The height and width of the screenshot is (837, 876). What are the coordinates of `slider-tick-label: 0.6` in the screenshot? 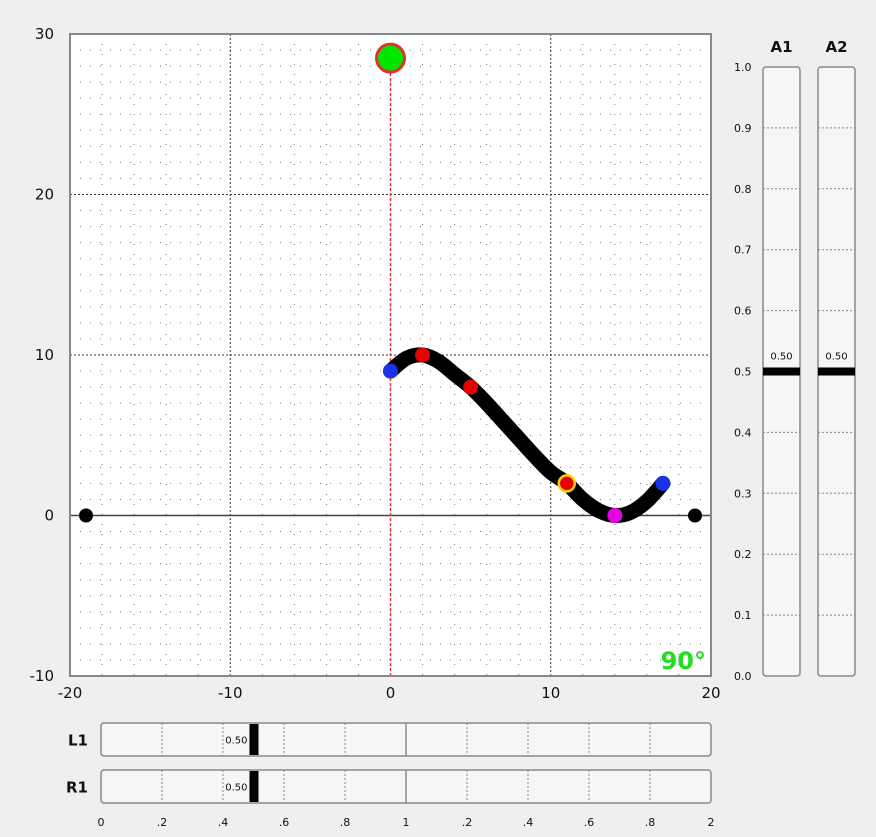 It's located at (743, 311).